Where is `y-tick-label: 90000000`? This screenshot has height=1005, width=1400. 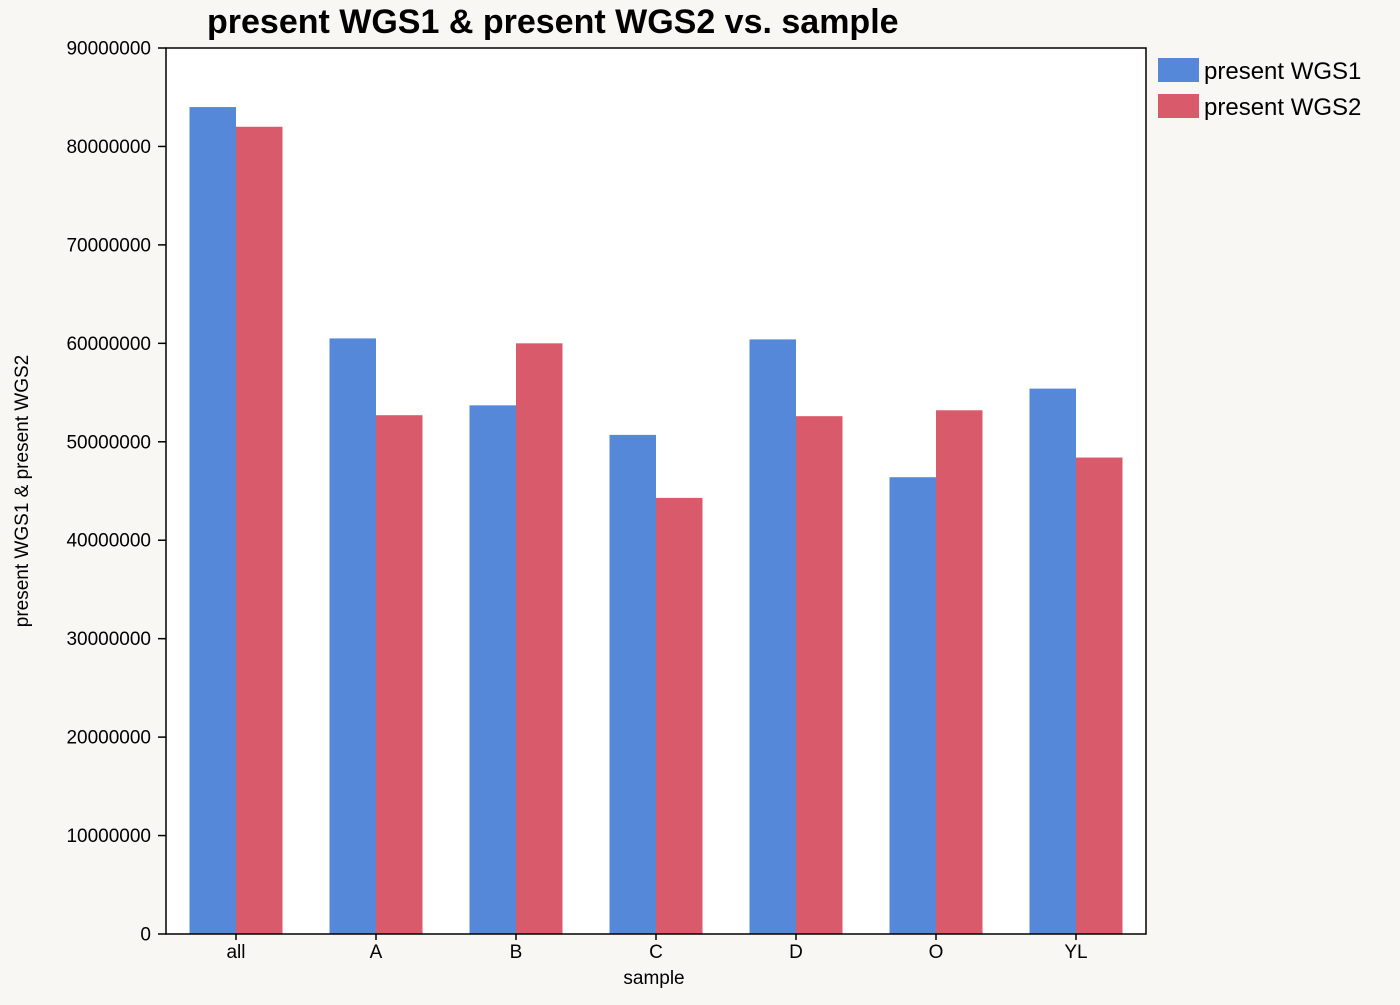 y-tick-label: 90000000 is located at coordinates (108, 49).